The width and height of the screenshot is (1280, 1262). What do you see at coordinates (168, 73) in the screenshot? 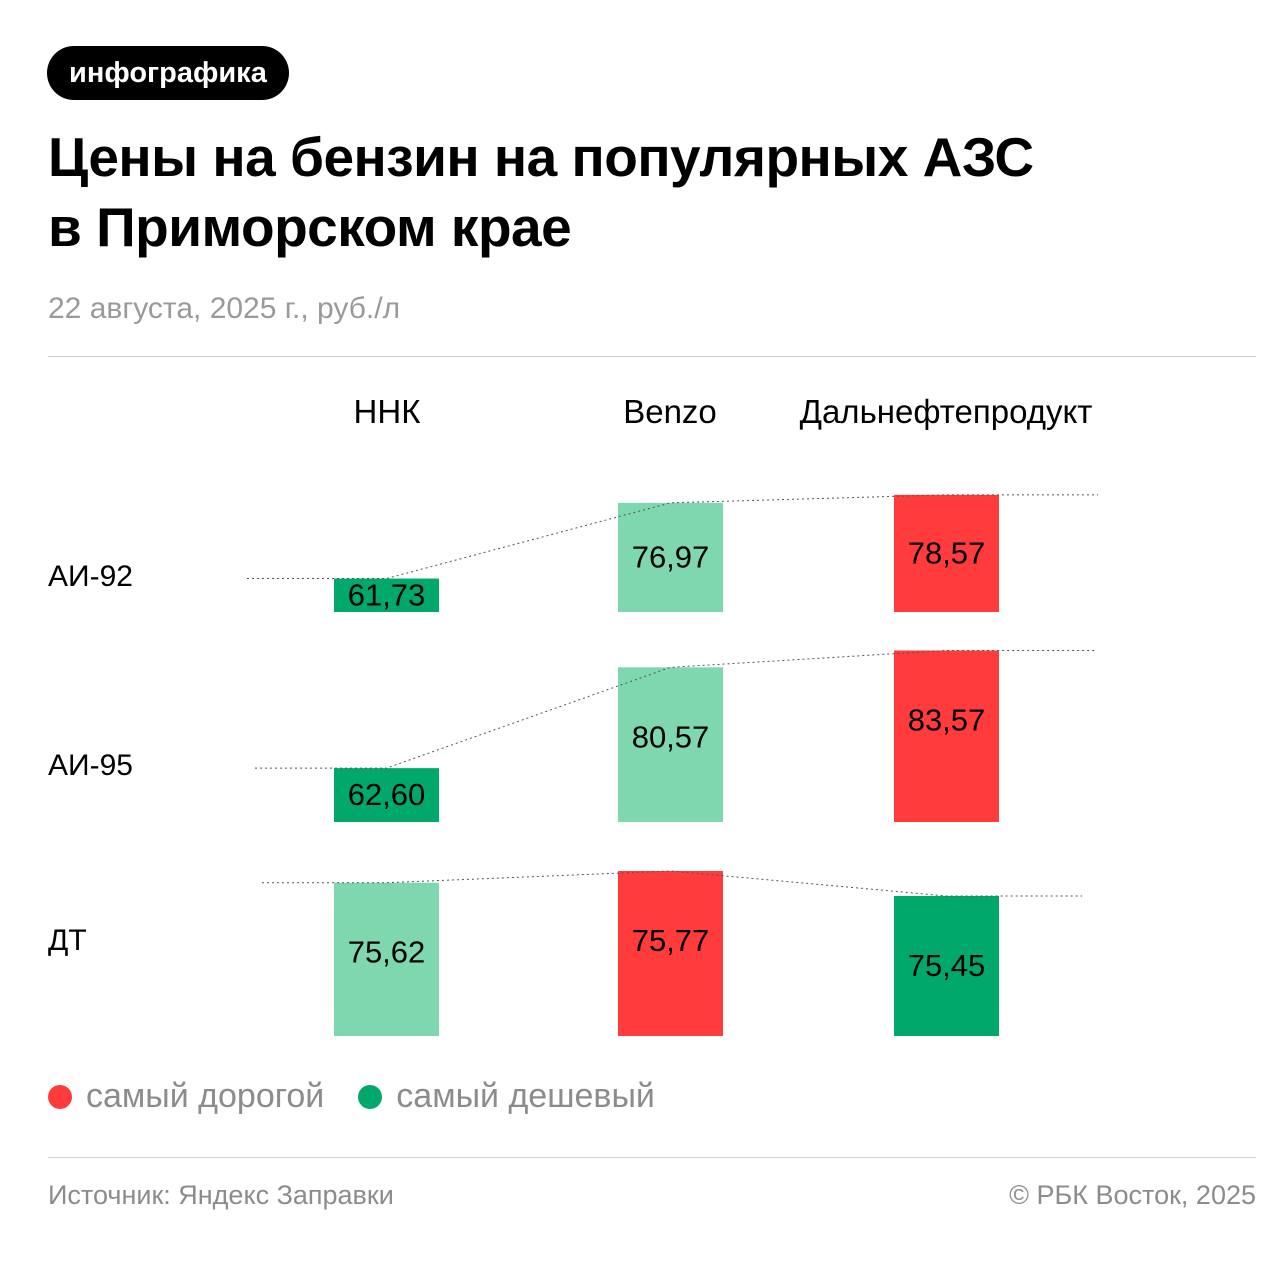
I see `infographic-tag: инфографика` at bounding box center [168, 73].